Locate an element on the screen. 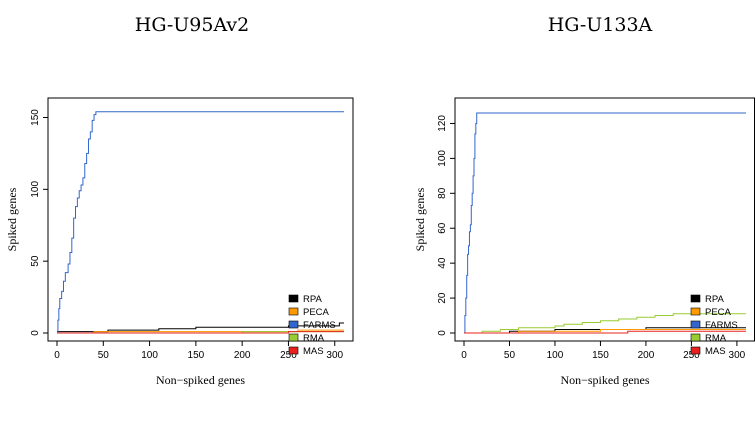 Image resolution: width=755 pixels, height=421 pixels. y-tick-label: 60 is located at coordinates (442, 228).